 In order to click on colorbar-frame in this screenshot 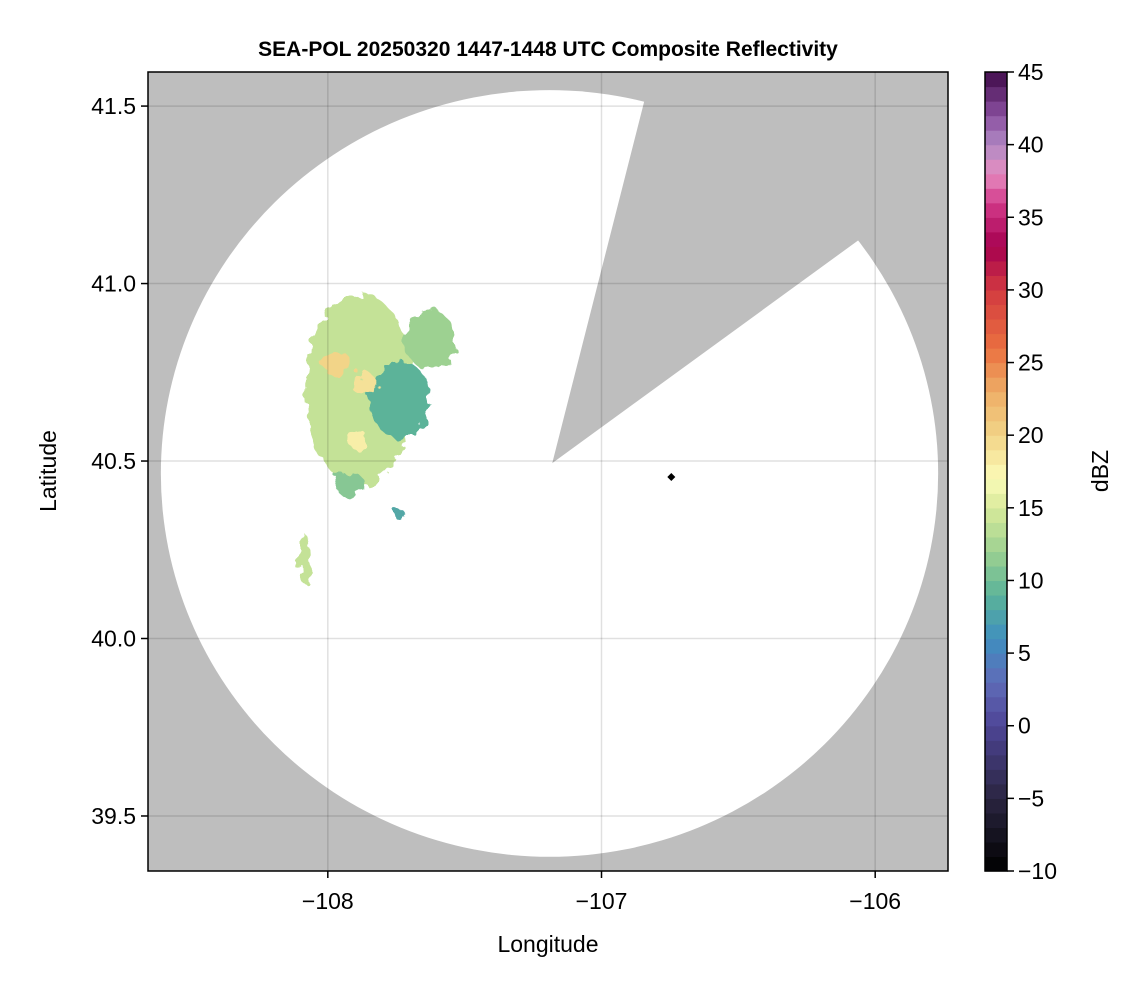, I will do `click(996, 471)`.